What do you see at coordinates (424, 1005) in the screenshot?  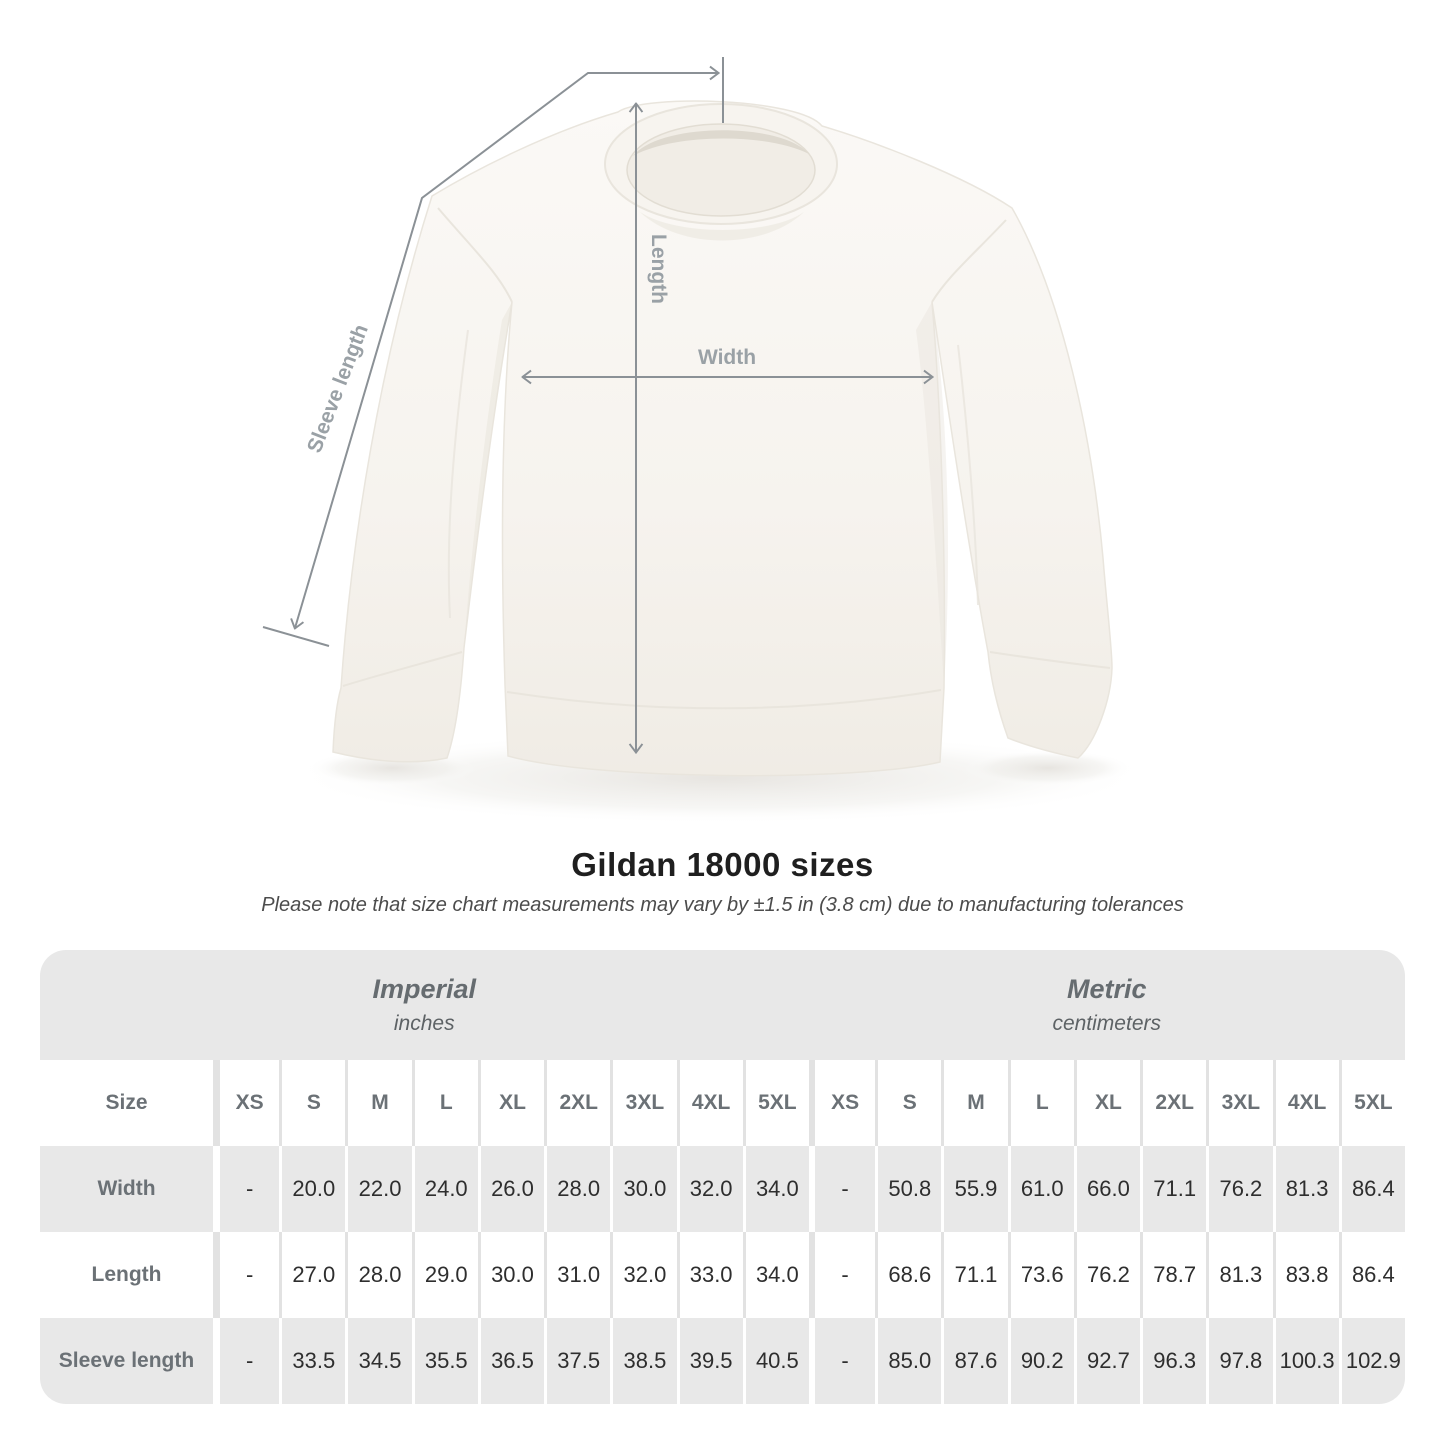 I see `imperial-section-header: Imperial inches` at bounding box center [424, 1005].